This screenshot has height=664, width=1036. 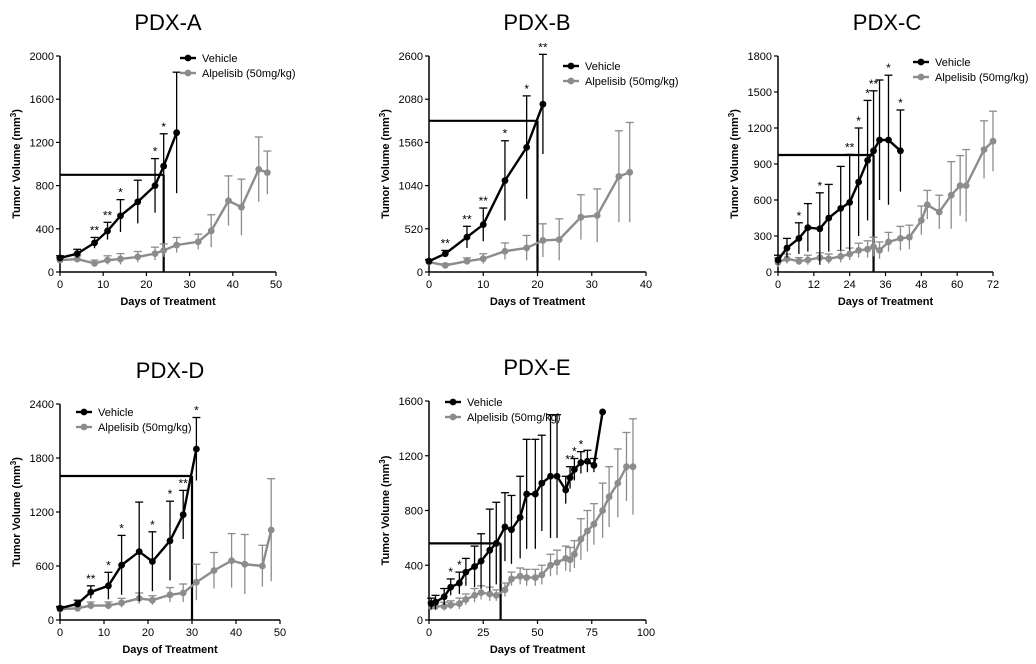 I want to click on chart-title: PDX-A, so click(x=168, y=22).